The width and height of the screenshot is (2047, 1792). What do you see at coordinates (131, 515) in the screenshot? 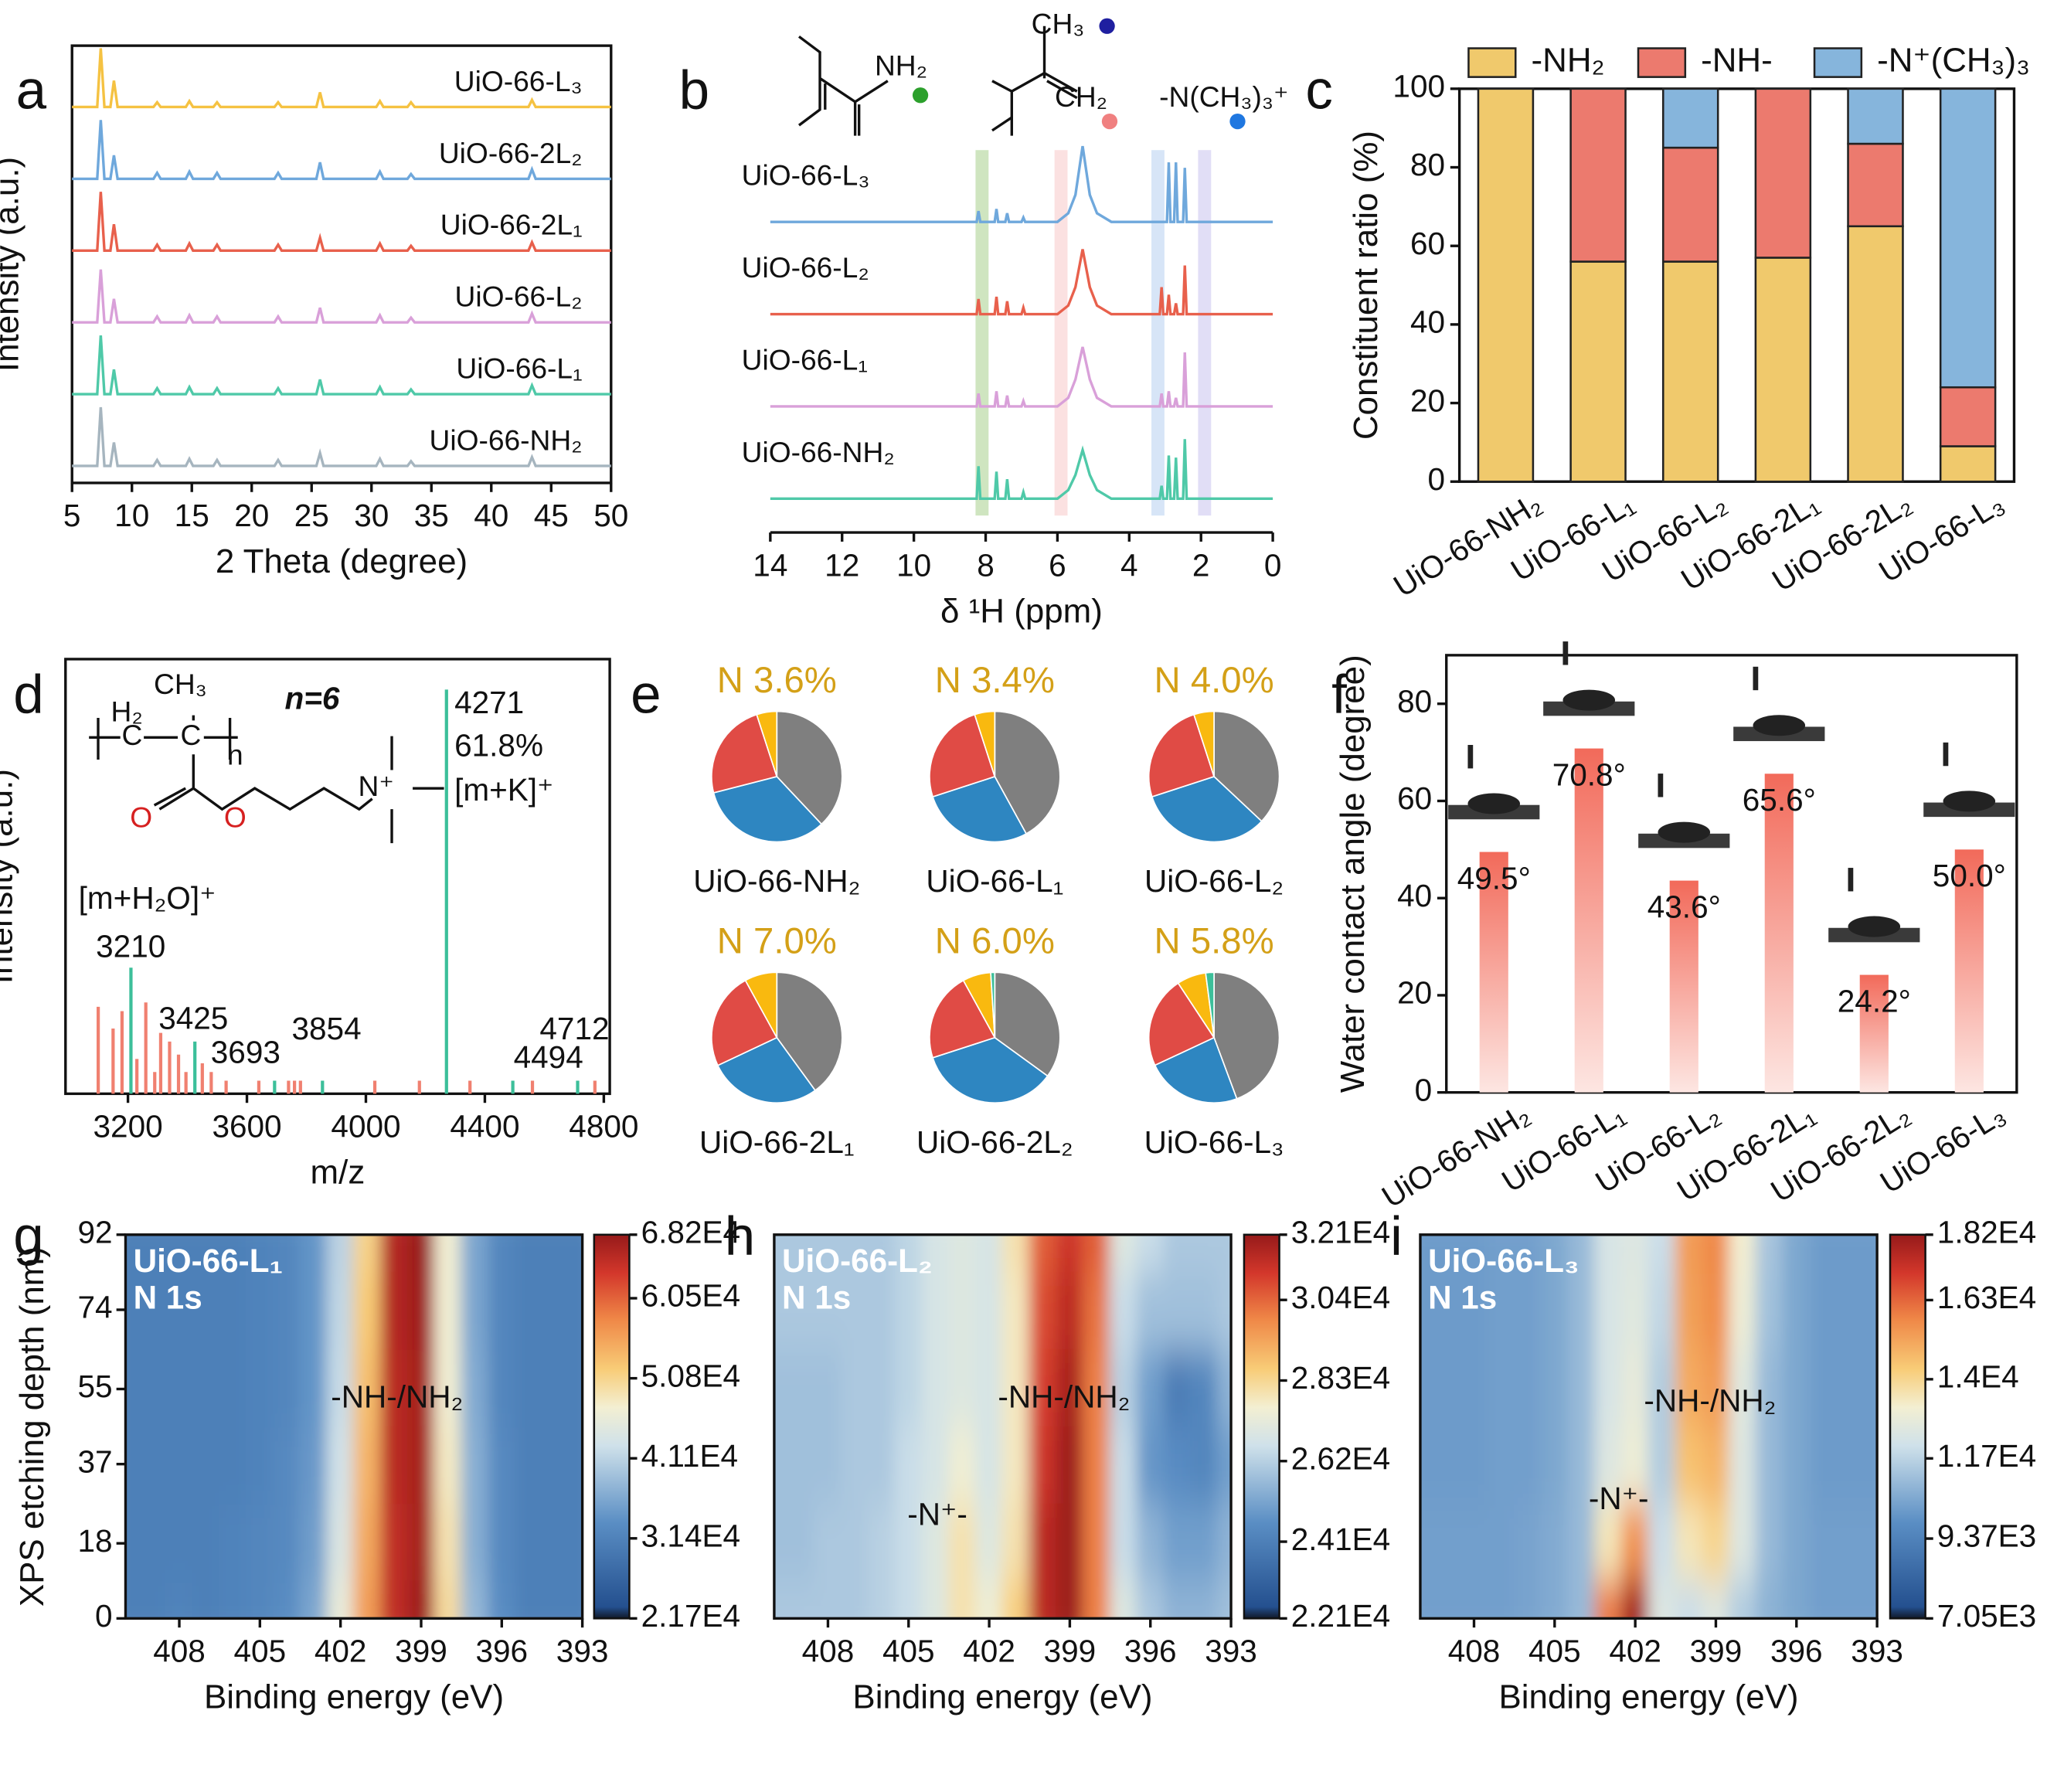
I see `x-tick-label: 10` at bounding box center [131, 515].